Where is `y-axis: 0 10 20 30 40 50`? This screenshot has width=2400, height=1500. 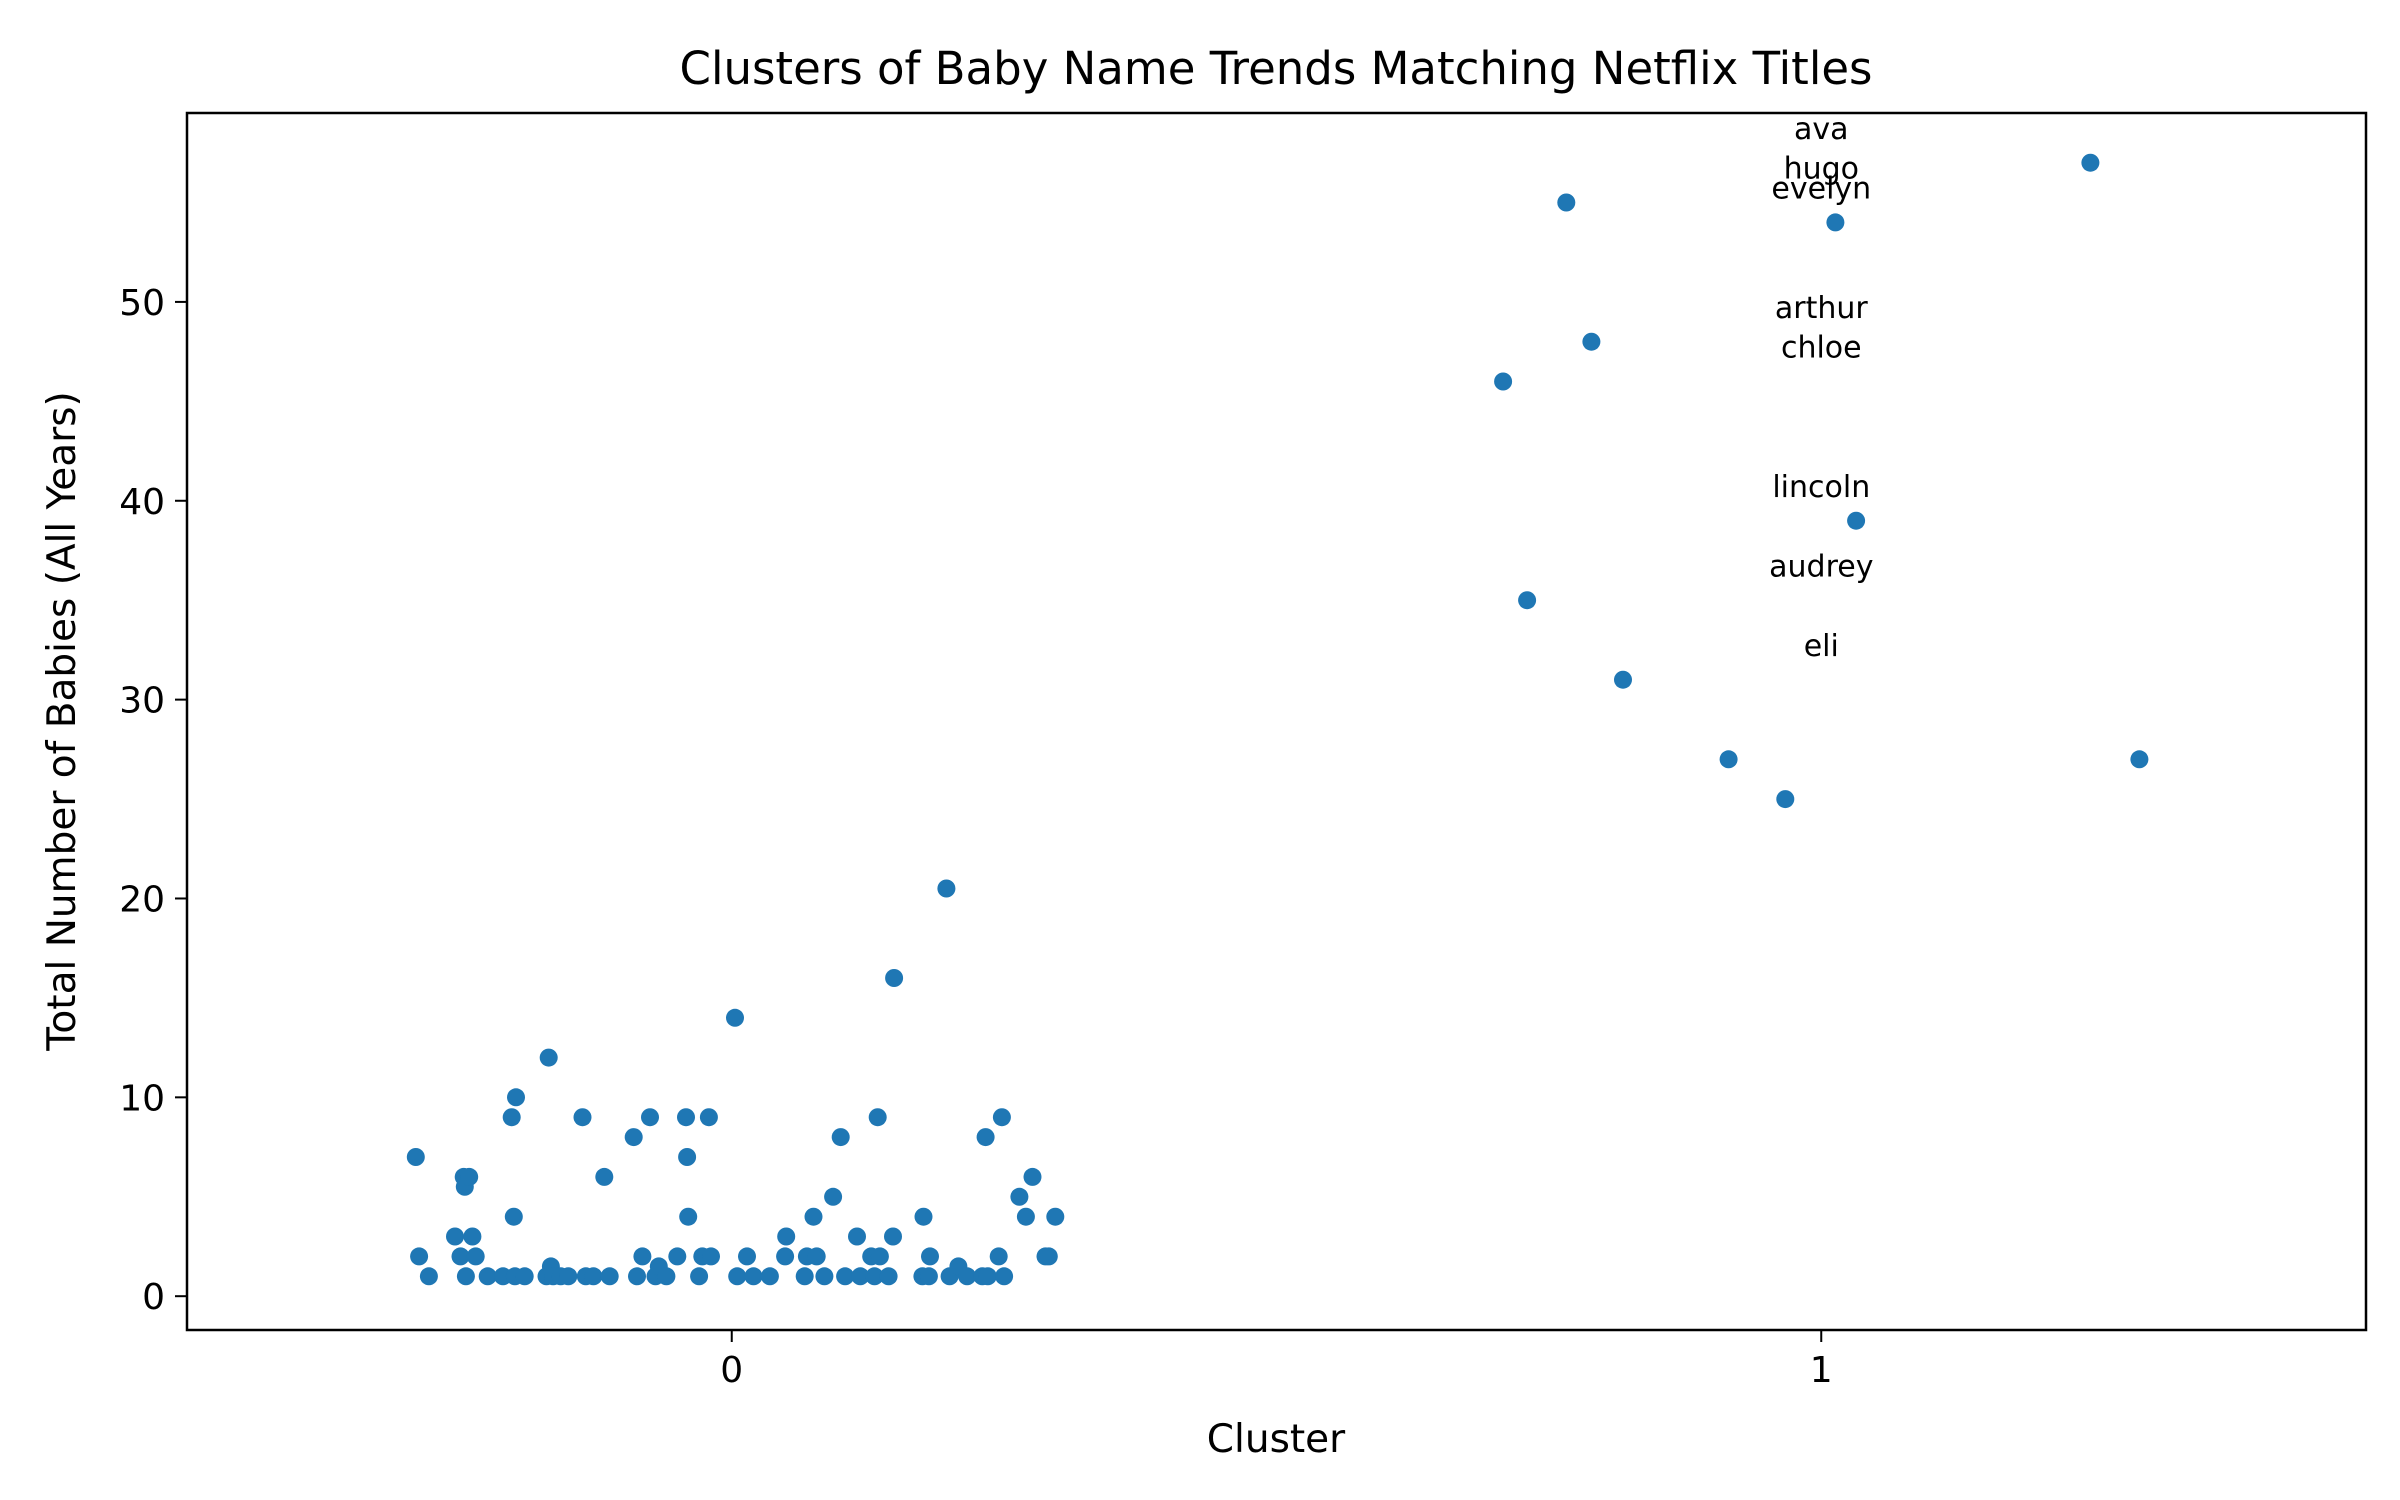
y-axis: 0 10 20 30 40 50 is located at coordinates (153, 800).